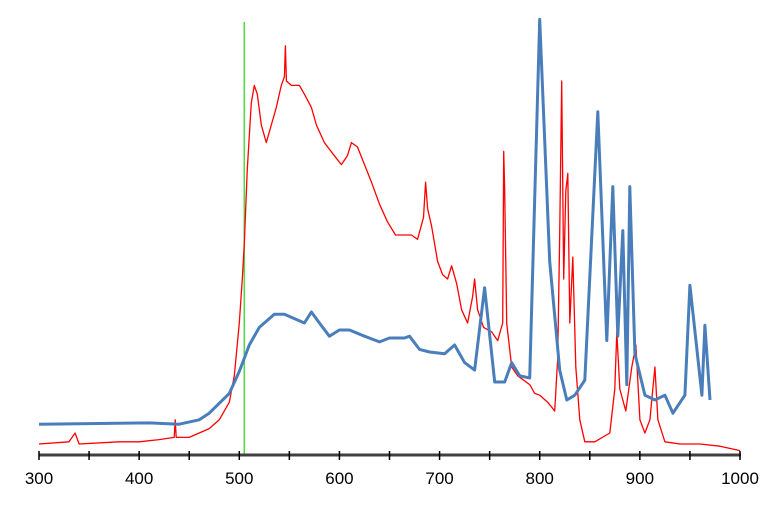 The height and width of the screenshot is (506, 781). Describe the element at coordinates (339, 478) in the screenshot. I see `x-tick-label: 600` at that location.